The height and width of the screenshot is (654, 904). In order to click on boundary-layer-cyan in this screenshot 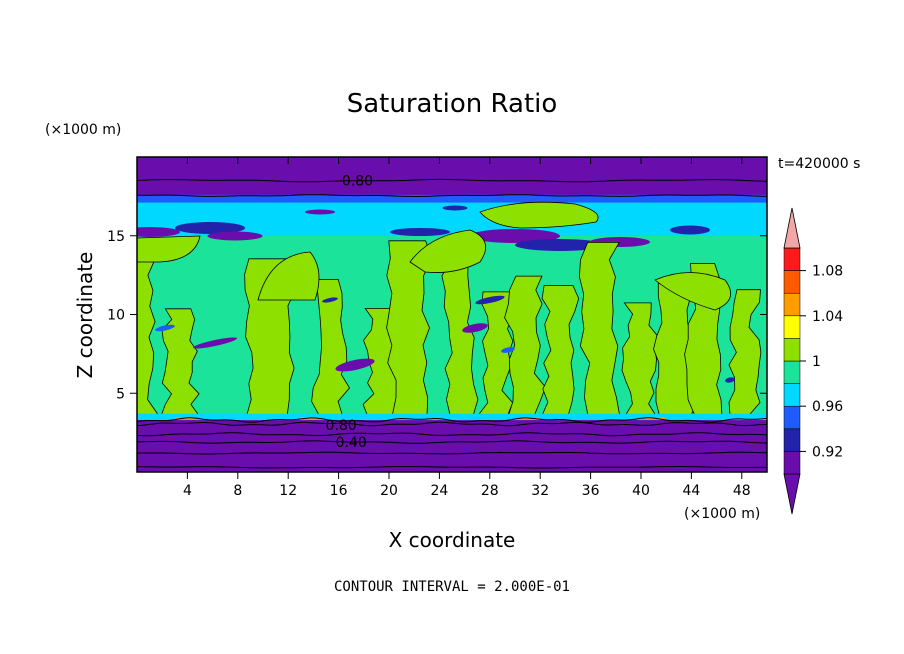, I will do `click(452, 417)`.